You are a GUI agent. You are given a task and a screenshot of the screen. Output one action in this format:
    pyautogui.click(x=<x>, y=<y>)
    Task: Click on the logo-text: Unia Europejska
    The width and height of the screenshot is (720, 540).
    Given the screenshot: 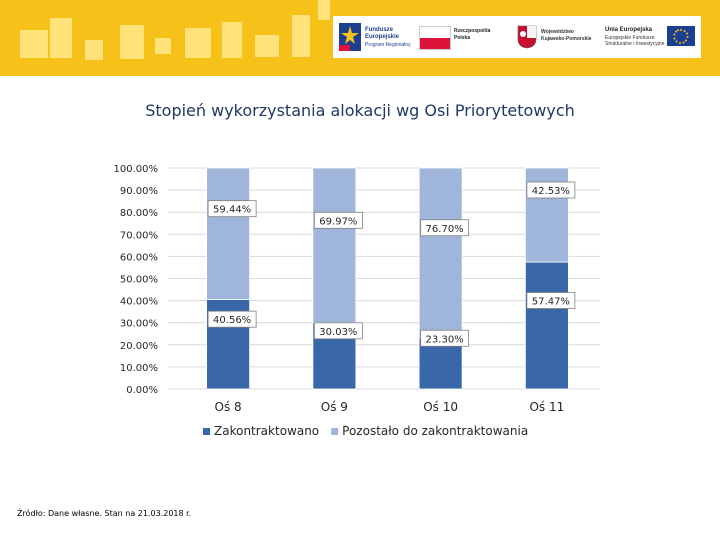 What is the action you would take?
    pyautogui.click(x=629, y=30)
    